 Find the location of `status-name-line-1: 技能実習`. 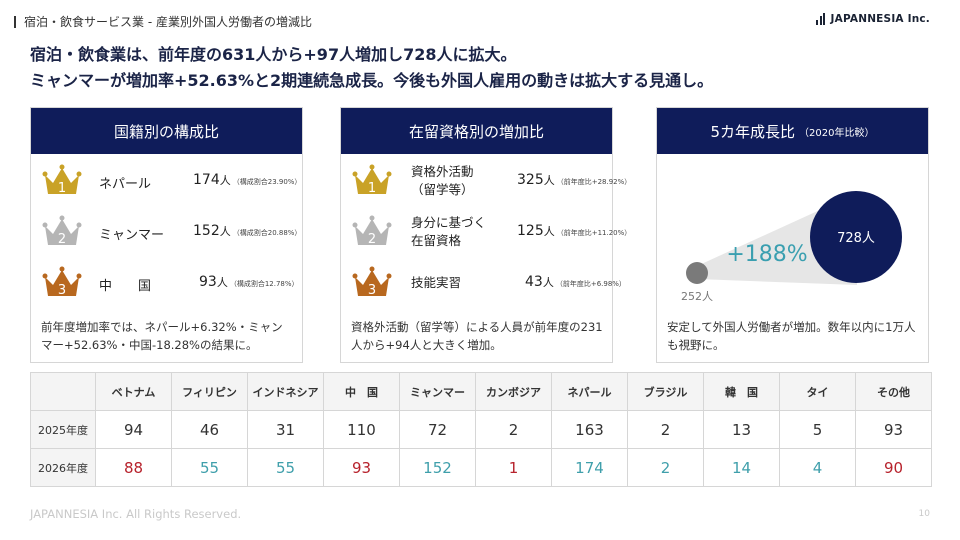

status-name-line-1: 技能実習 is located at coordinates (436, 282).